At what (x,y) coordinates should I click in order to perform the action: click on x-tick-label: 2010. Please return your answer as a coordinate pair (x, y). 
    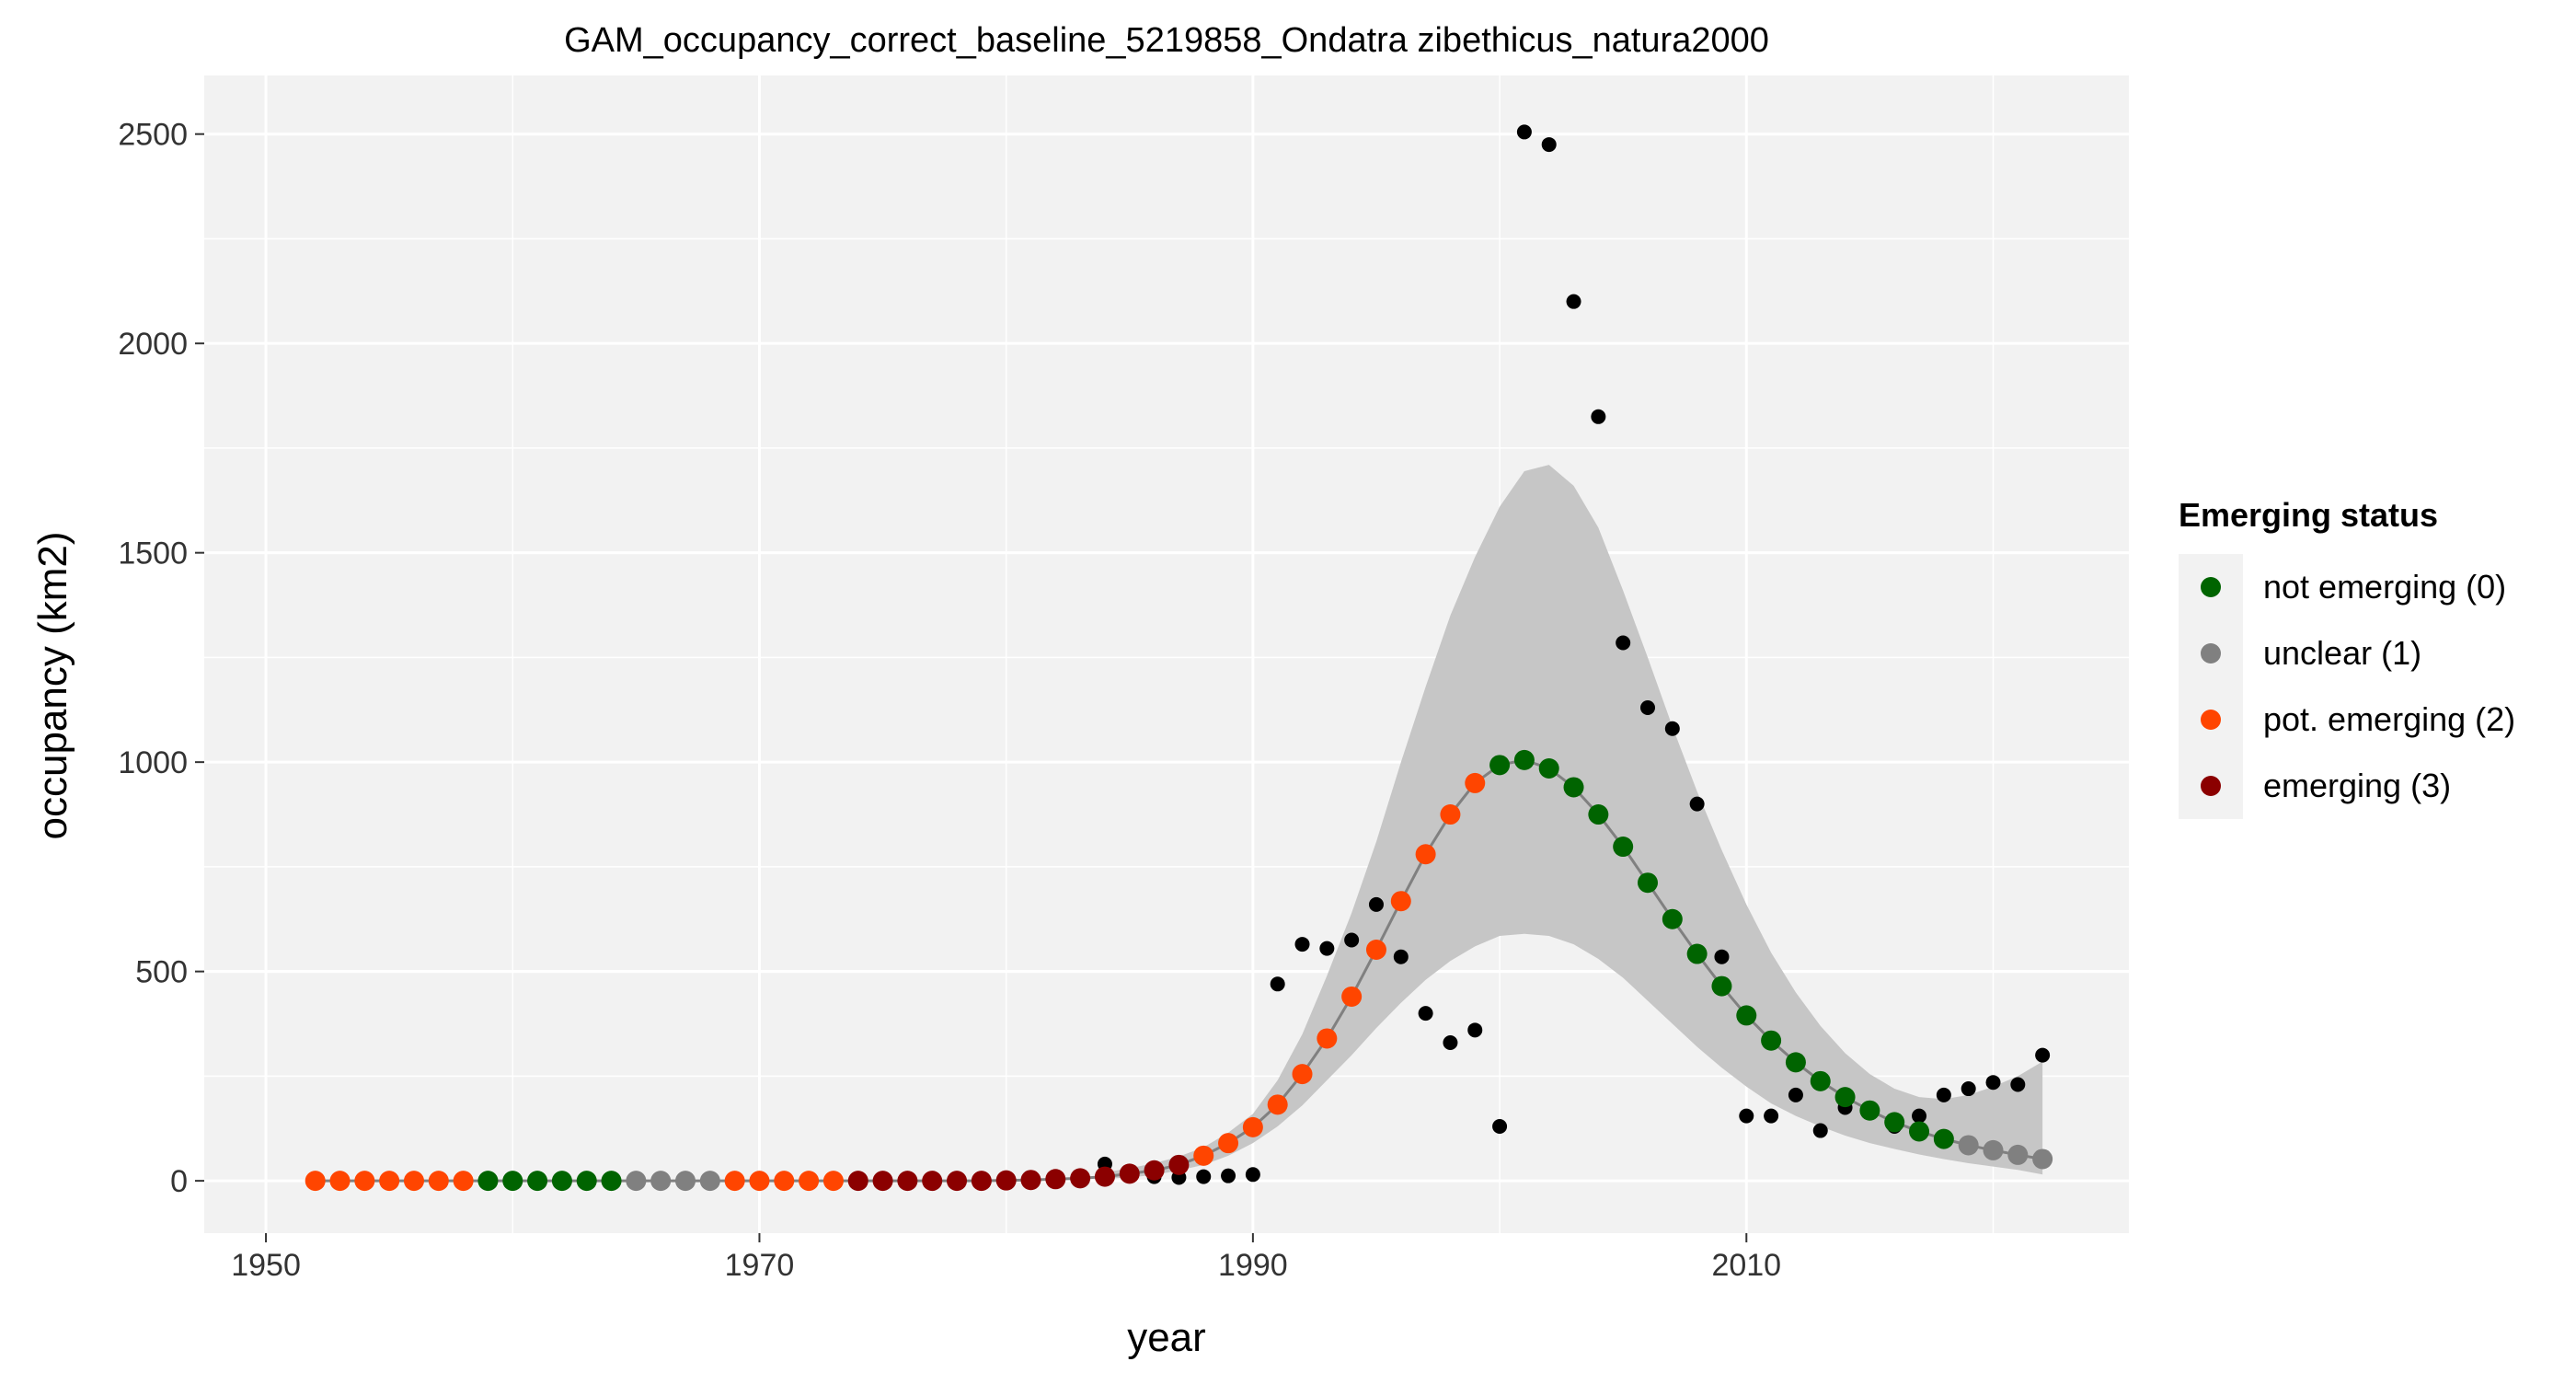
    Looking at the image, I should click on (1746, 1265).